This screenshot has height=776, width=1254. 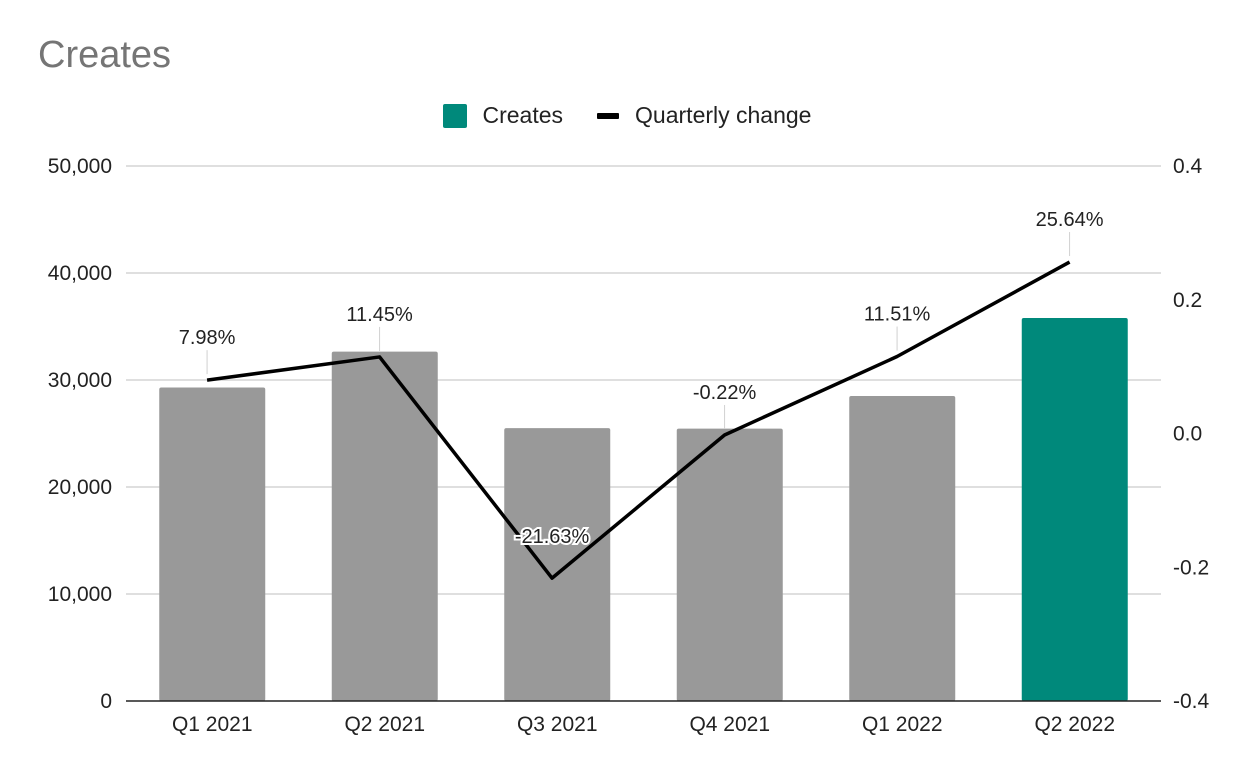 What do you see at coordinates (902, 548) in the screenshot?
I see `bar-q1-2022` at bounding box center [902, 548].